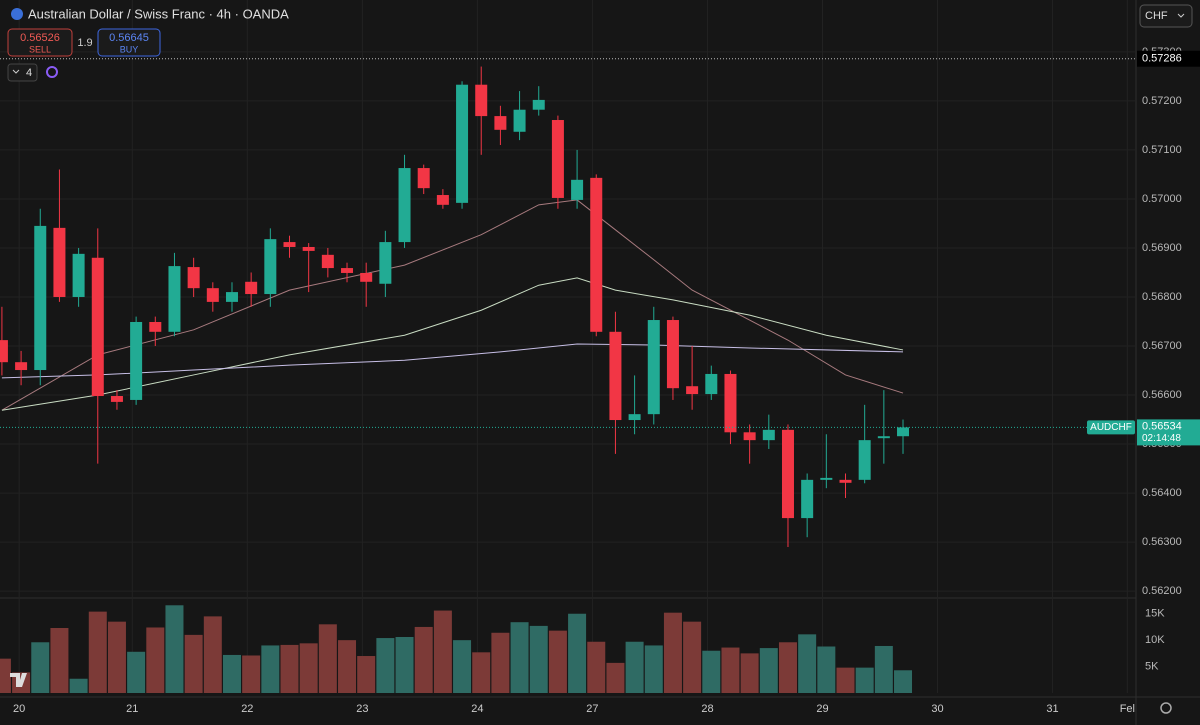 The image size is (1200, 725). What do you see at coordinates (84, 43) in the screenshot?
I see `spread: 1.9` at bounding box center [84, 43].